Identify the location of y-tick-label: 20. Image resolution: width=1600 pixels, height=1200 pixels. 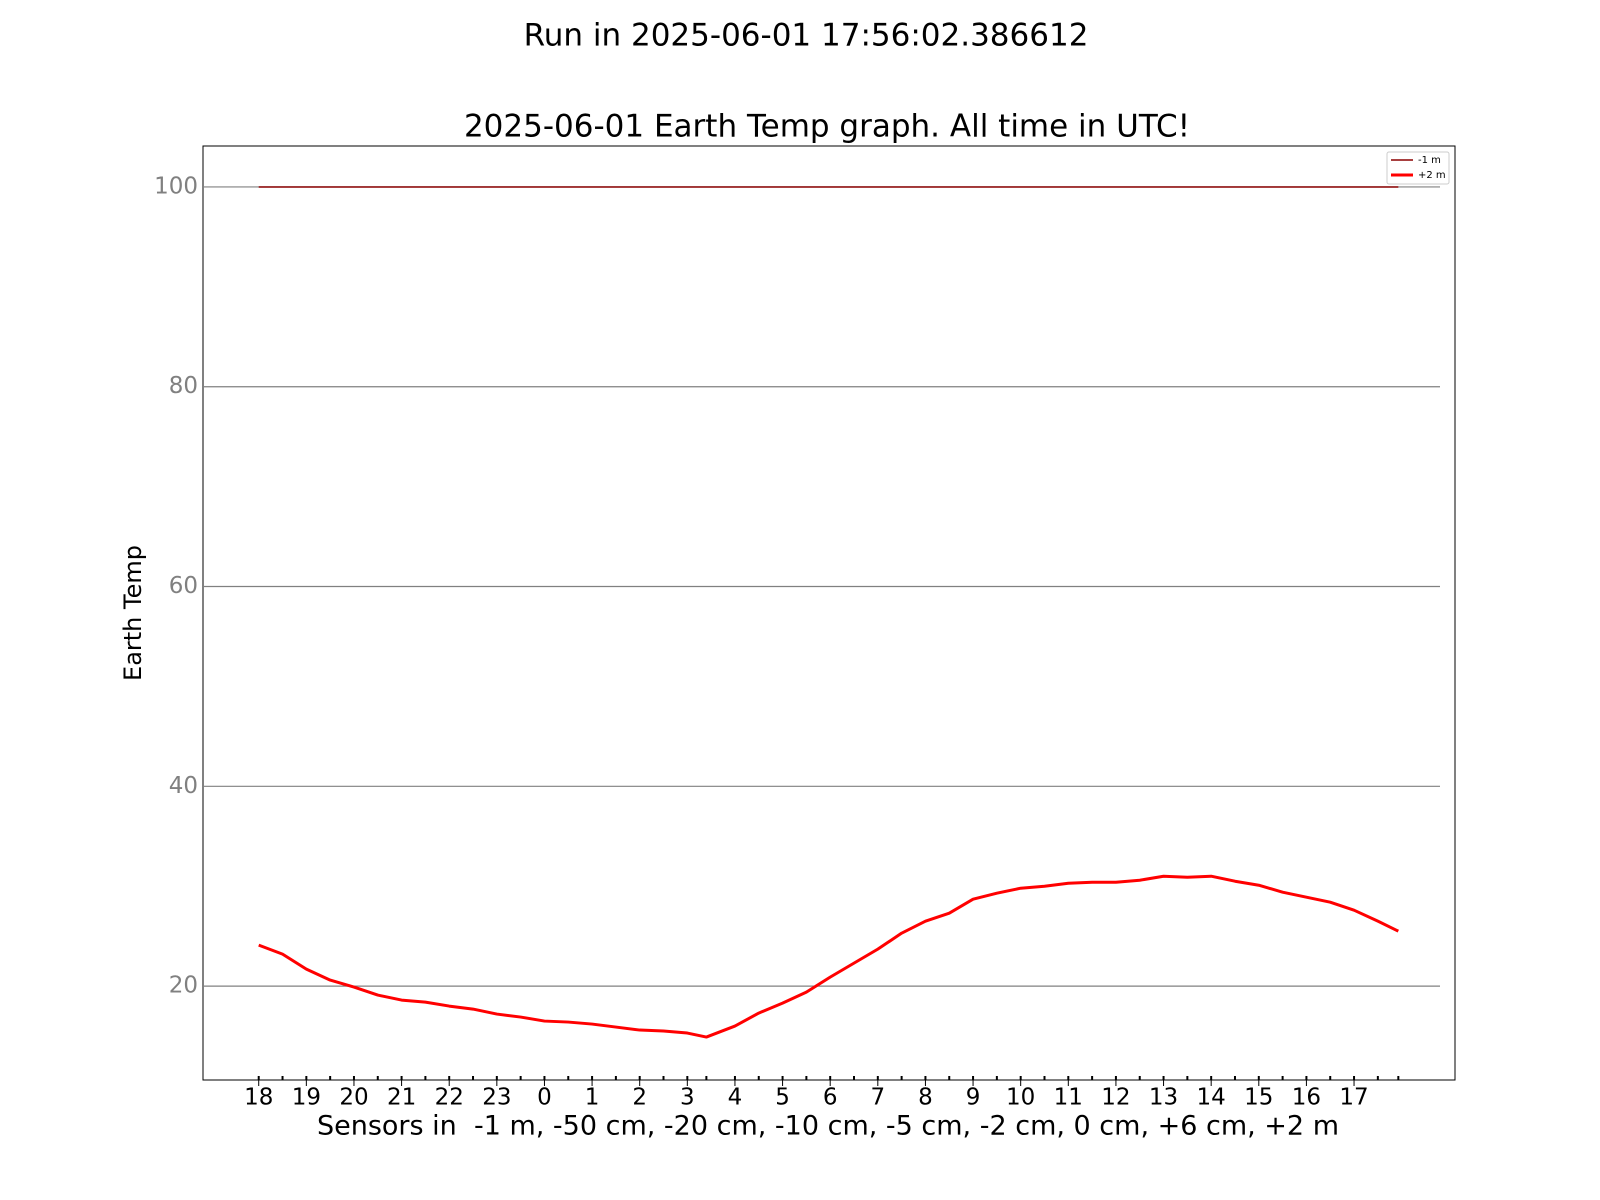
(183, 986).